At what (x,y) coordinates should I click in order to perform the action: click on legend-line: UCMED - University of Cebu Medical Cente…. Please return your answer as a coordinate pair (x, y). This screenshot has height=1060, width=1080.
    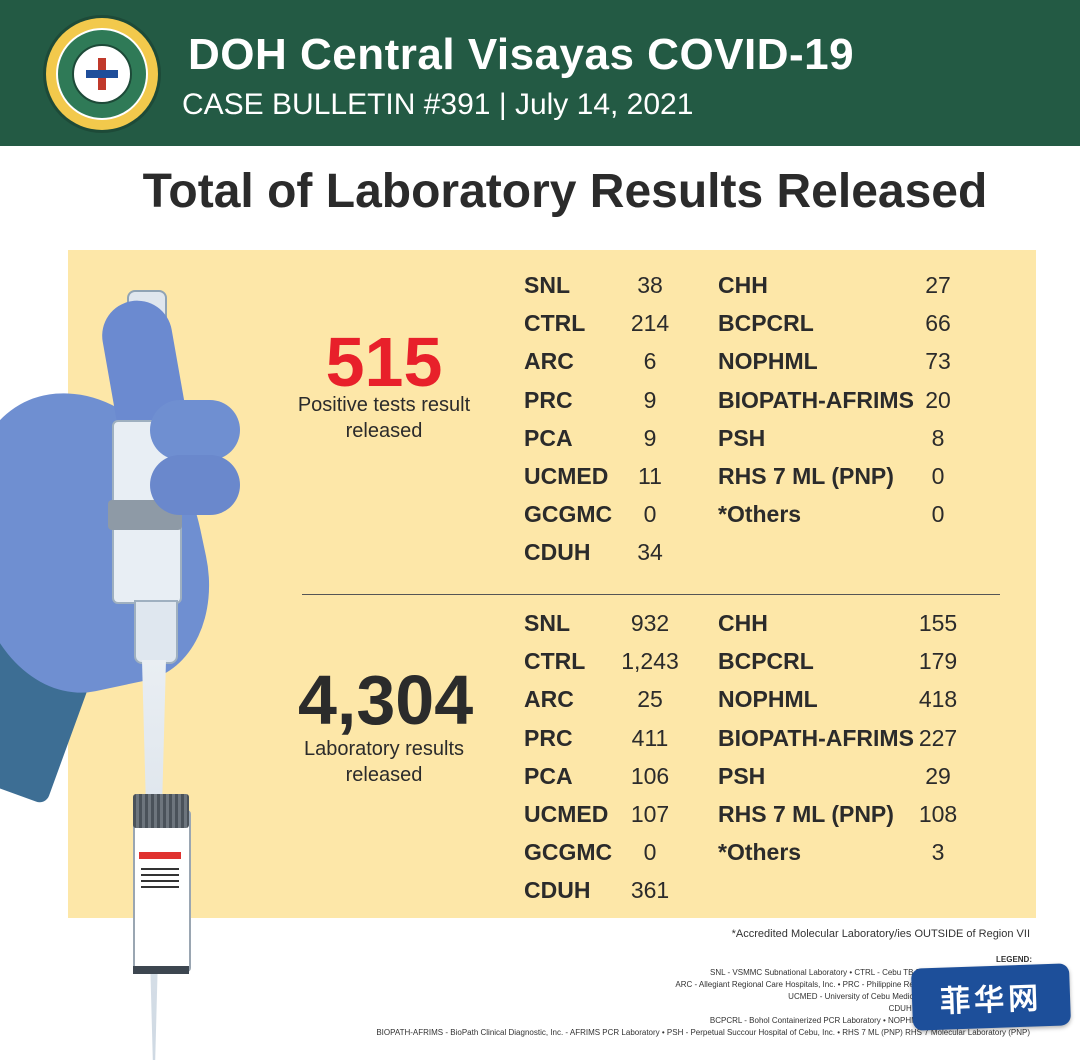
    Looking at the image, I should click on (909, 996).